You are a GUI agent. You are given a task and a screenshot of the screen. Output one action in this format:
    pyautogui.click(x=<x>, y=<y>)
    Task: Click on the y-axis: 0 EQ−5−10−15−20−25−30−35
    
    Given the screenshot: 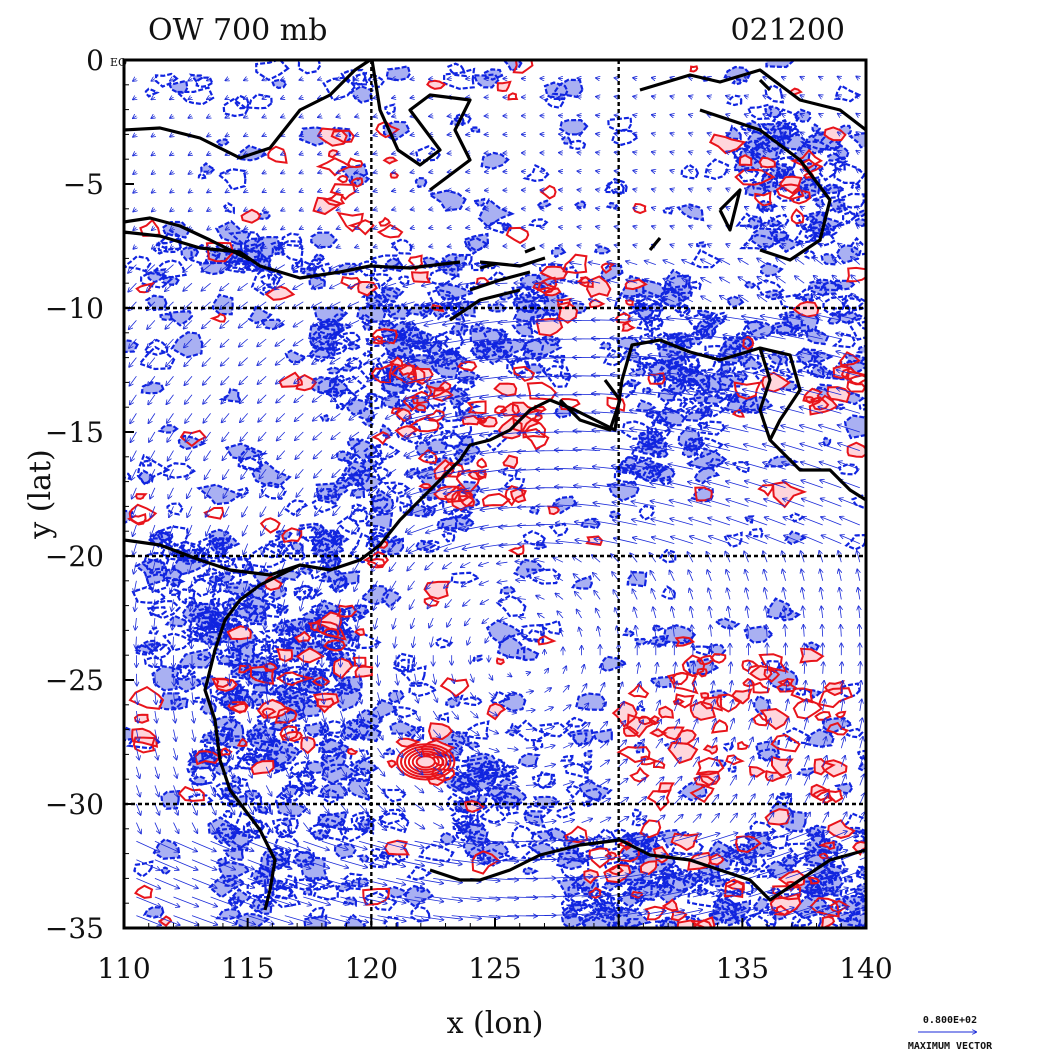 What is the action you would take?
    pyautogui.click(x=89, y=494)
    